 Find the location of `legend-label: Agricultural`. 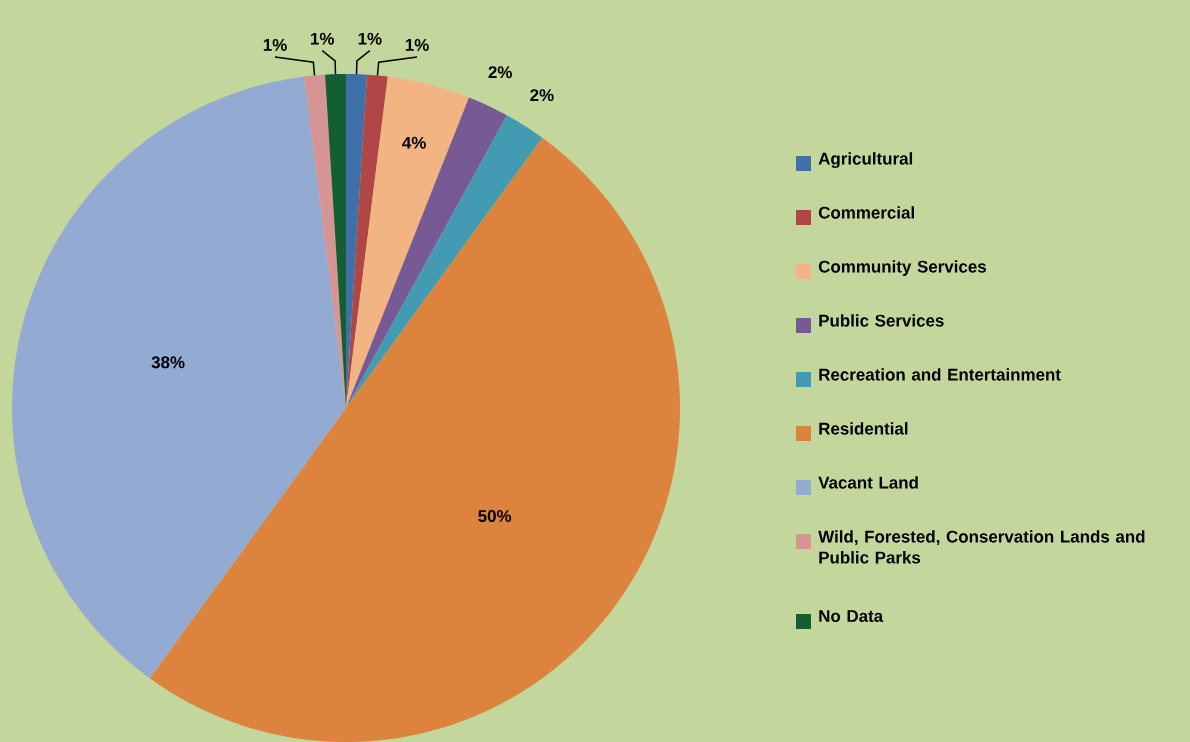

legend-label: Agricultural is located at coordinates (865, 160).